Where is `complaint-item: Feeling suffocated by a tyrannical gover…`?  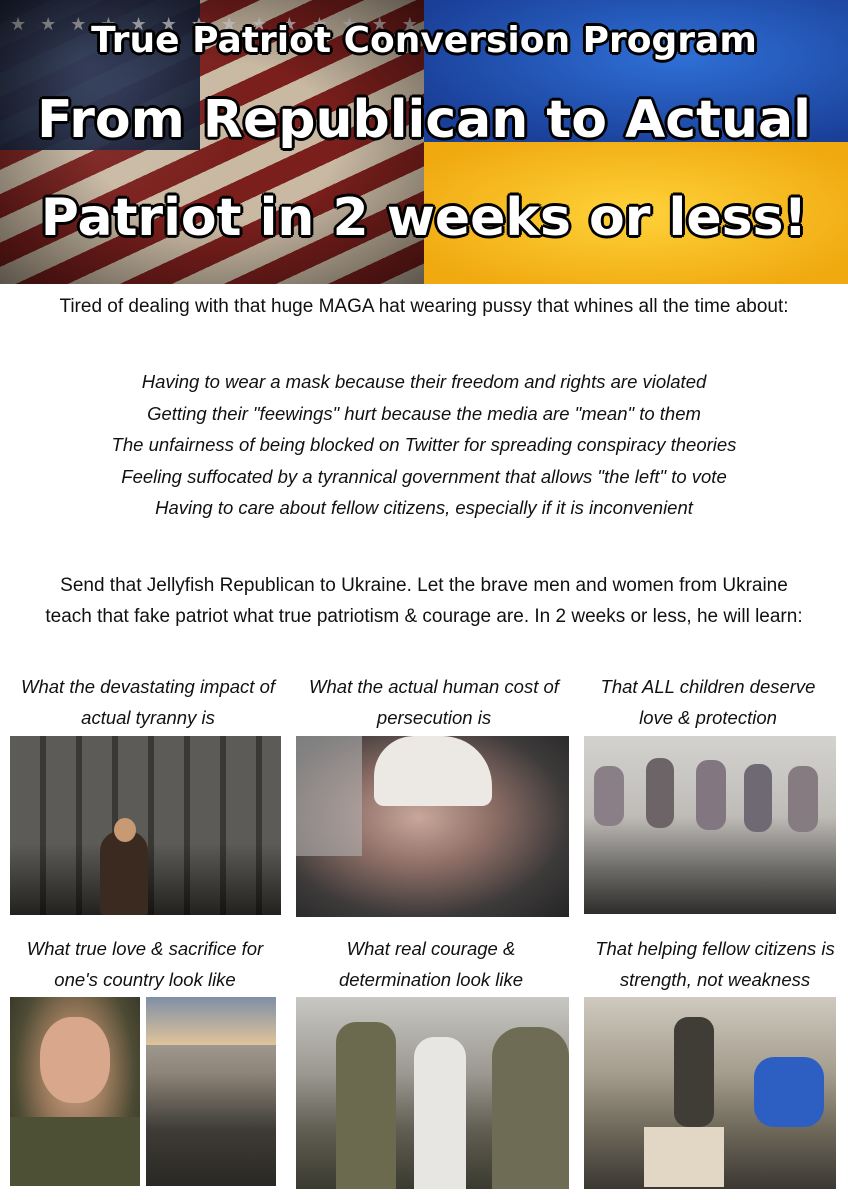
complaint-item: Feeling suffocated by a tyrannical gover… is located at coordinates (424, 476).